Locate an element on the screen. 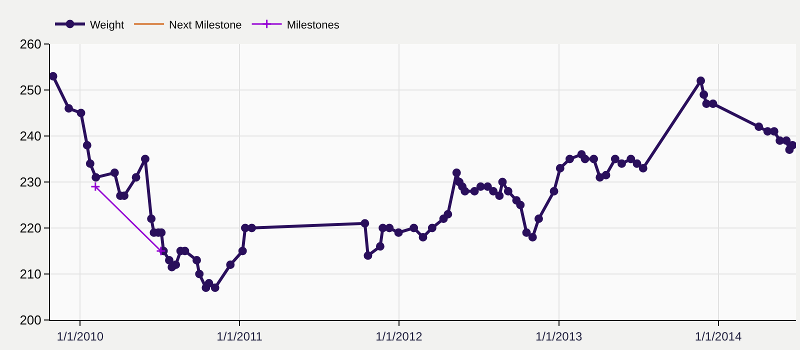 The height and width of the screenshot is (350, 800). y-tick-label: 260 is located at coordinates (31, 44).